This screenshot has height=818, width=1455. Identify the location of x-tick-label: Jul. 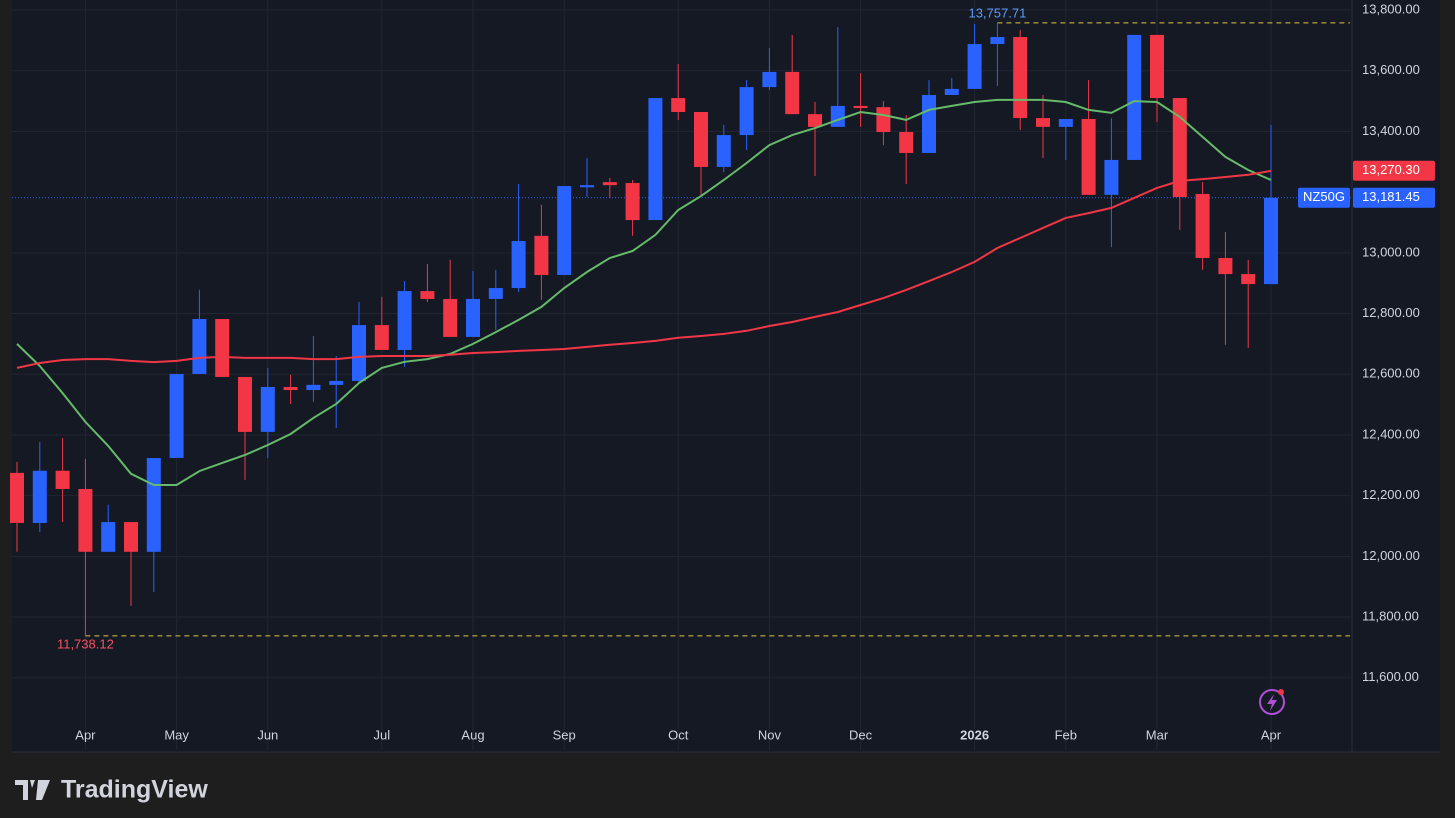
(381, 734).